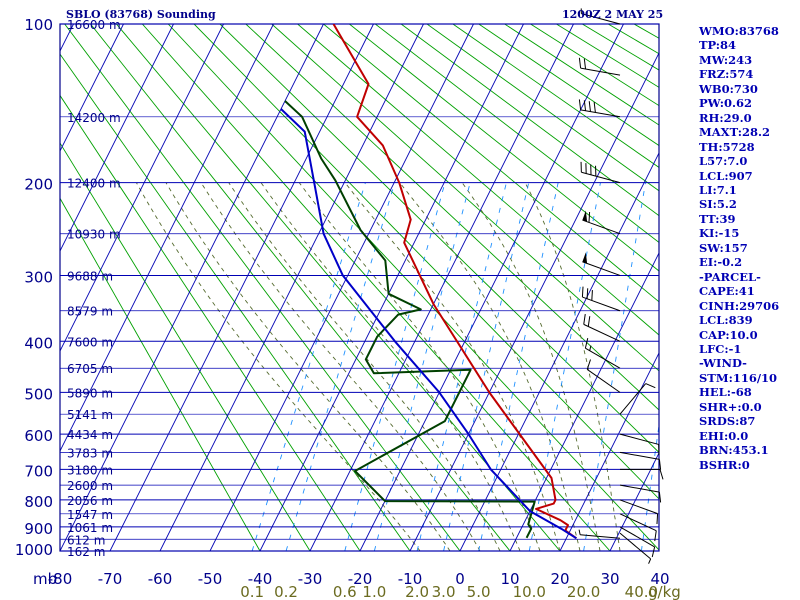 This screenshot has height=600, width=800. I want to click on height-label: 612 m, so click(86, 540).